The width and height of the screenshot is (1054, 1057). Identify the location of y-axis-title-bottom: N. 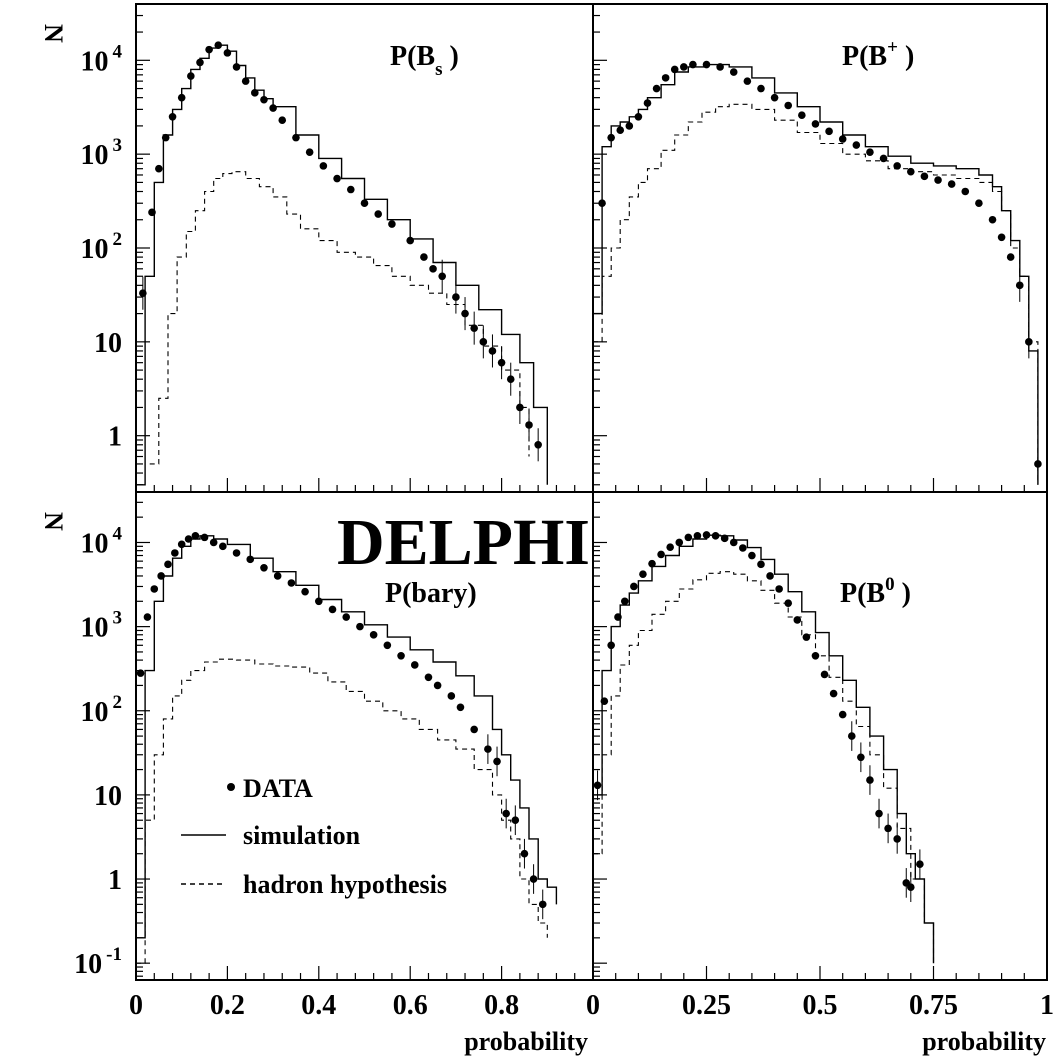
(53, 521).